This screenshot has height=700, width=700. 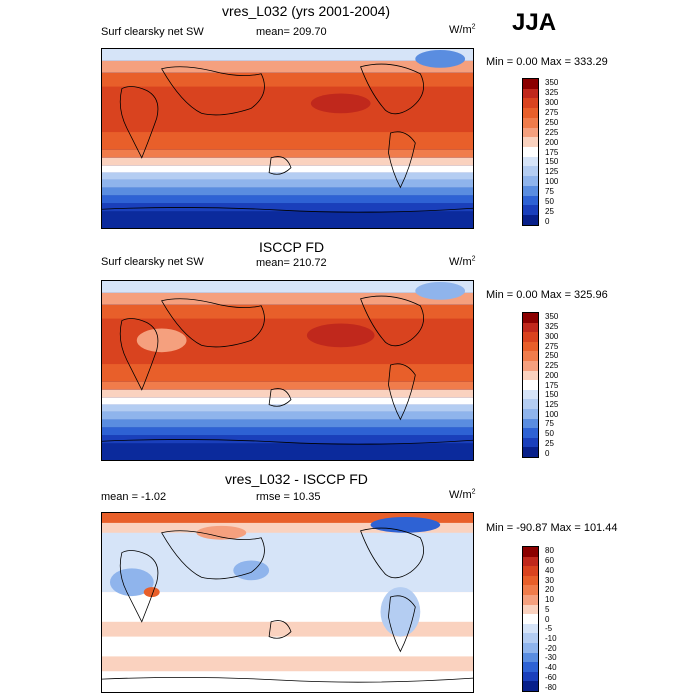 What do you see at coordinates (552, 528) in the screenshot?
I see `panel3-minmax-label: Min = -90.87 Max = 101.44` at bounding box center [552, 528].